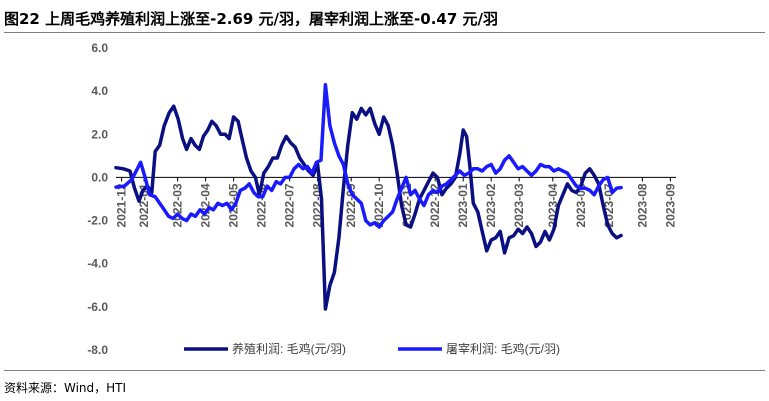  What do you see at coordinates (642, 205) in the screenshot?
I see `x-tick-label: 2023-08` at bounding box center [642, 205].